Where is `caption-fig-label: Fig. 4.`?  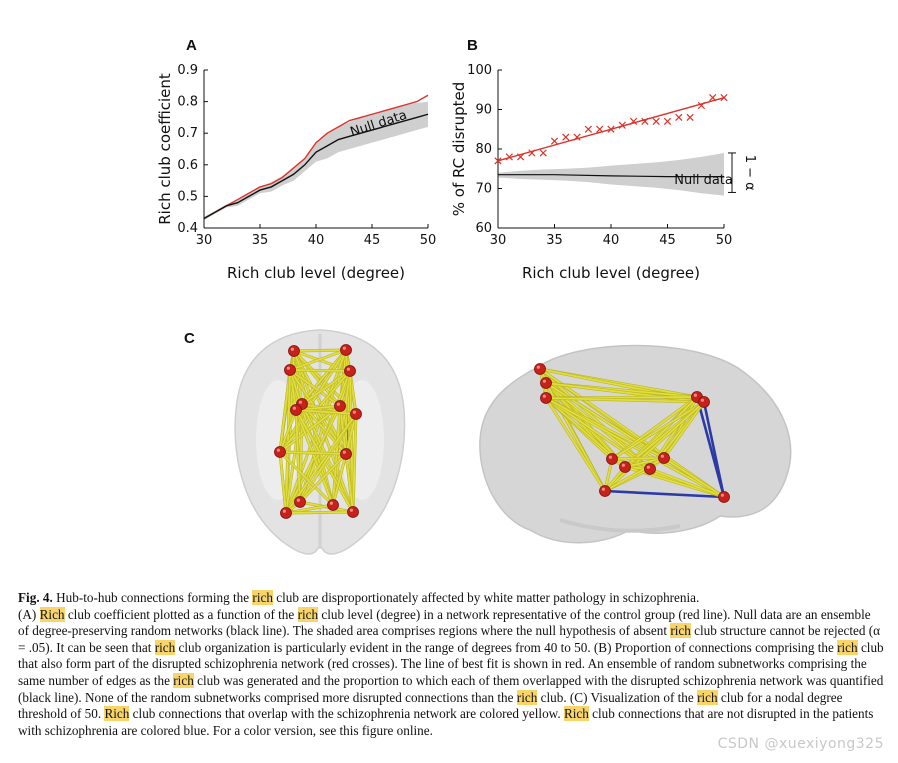 caption-fig-label: Fig. 4. is located at coordinates (35, 597).